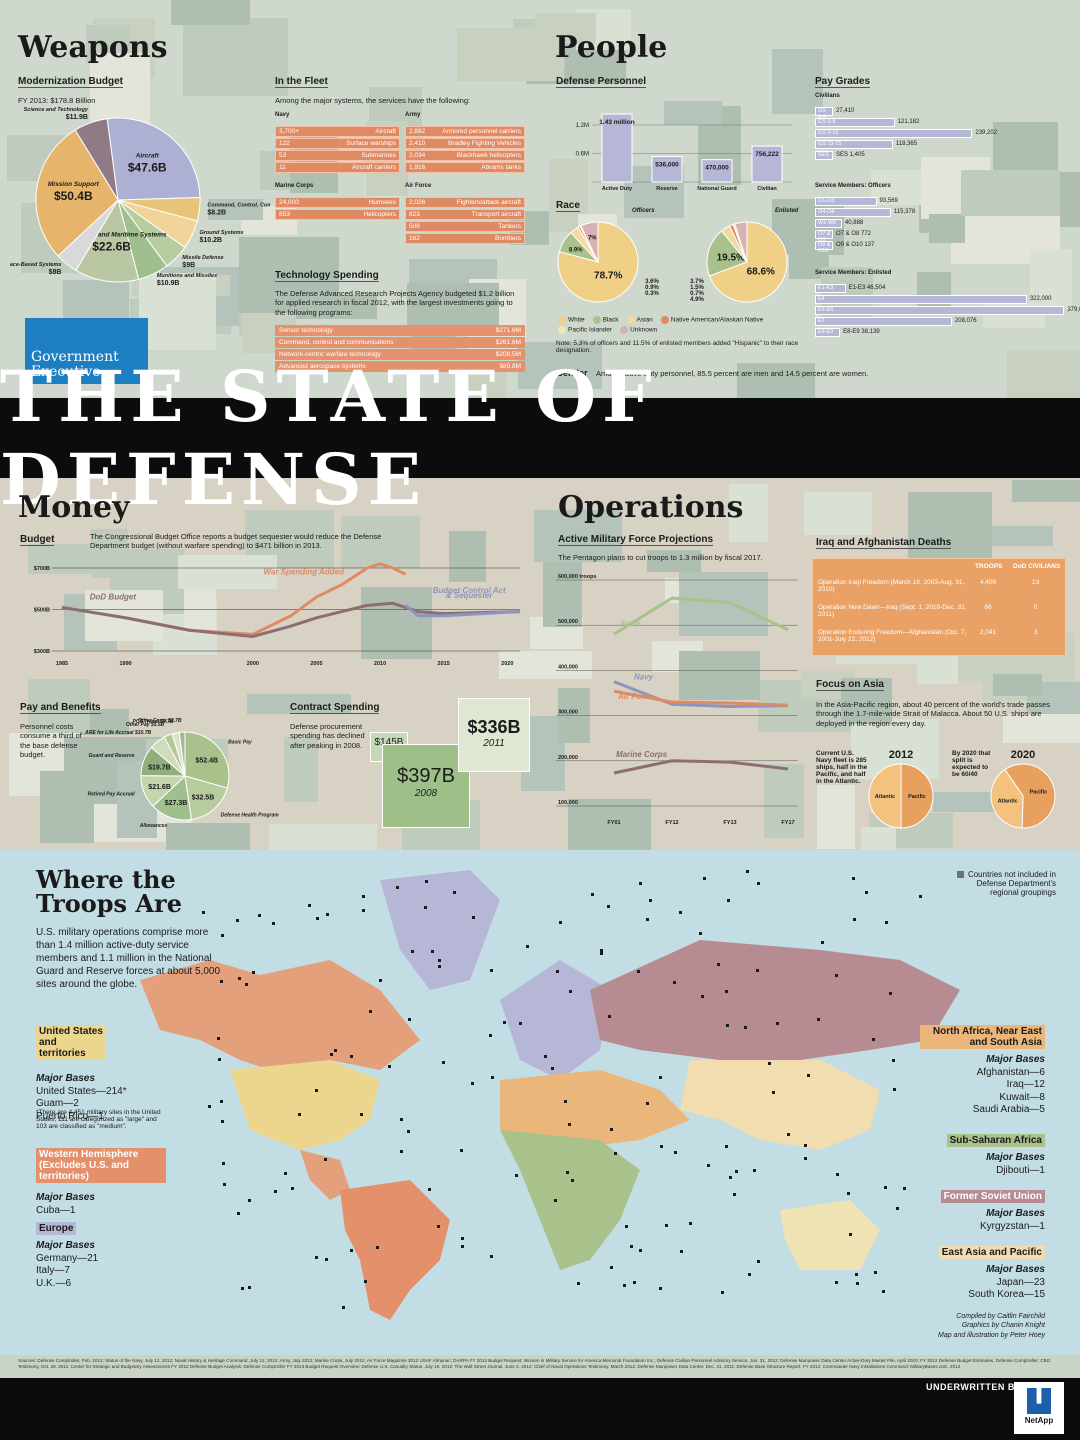  What do you see at coordinates (60, 708) in the screenshot?
I see `pay-benefits-heading: Pay and Benefits` at bounding box center [60, 708].